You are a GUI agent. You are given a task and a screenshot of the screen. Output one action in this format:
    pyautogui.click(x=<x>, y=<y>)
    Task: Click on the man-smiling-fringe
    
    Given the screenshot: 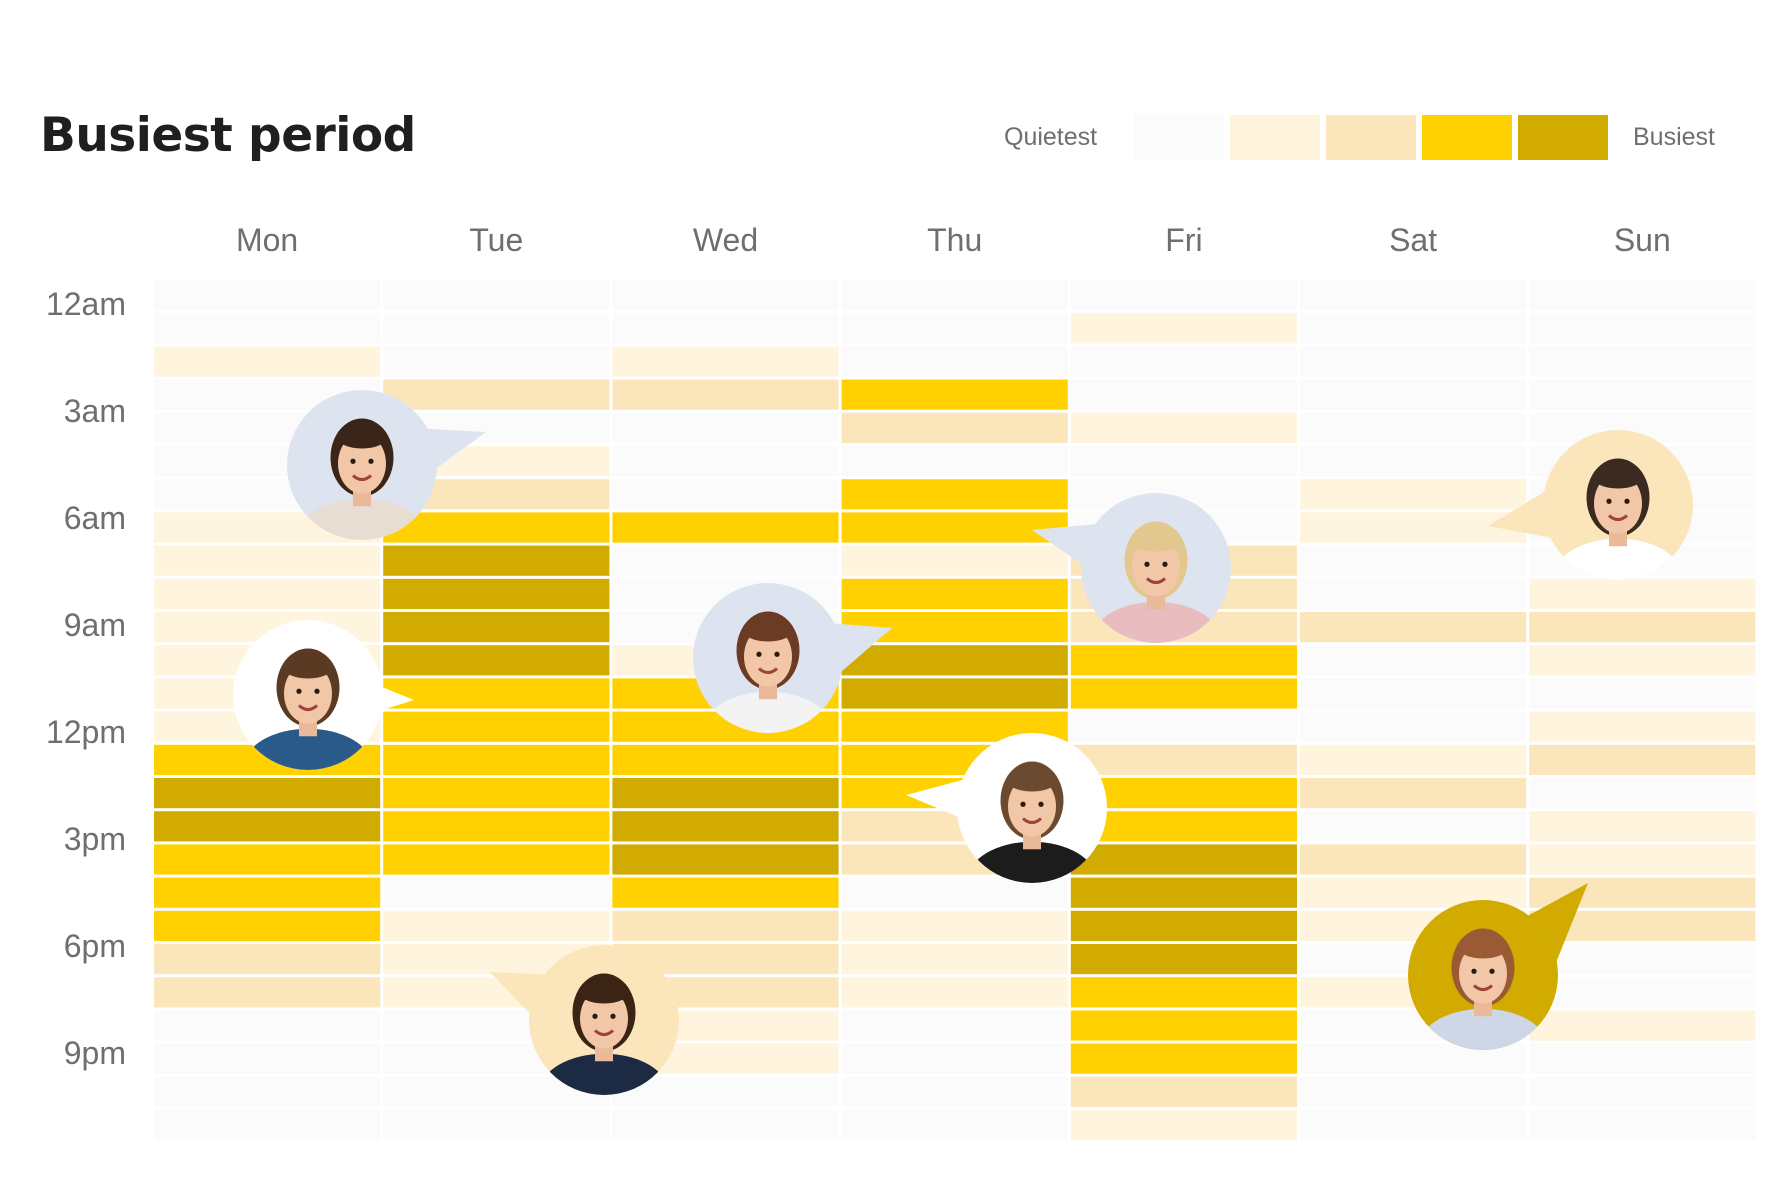 What is the action you would take?
    pyautogui.click(x=604, y=991)
    